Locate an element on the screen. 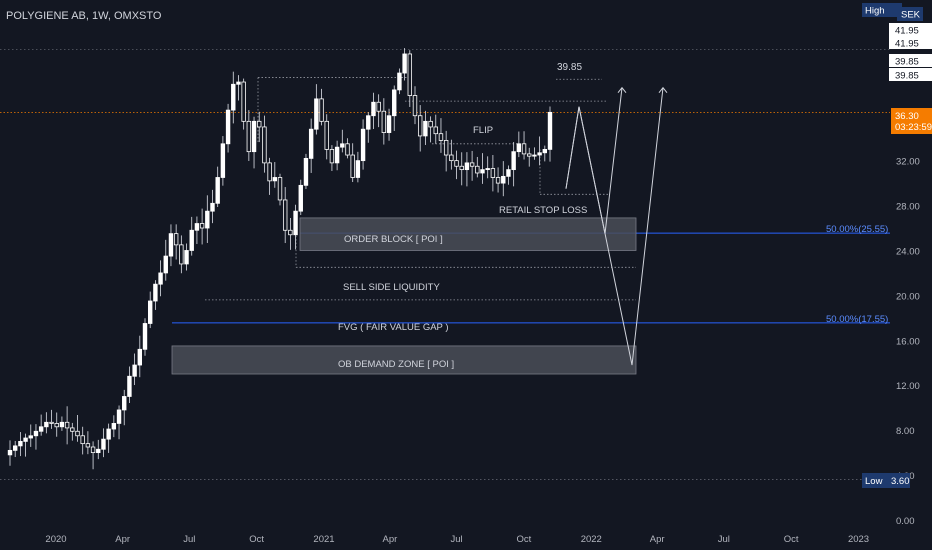 The height and width of the screenshot is (550, 932). ob-demand-zone-label: OB DEMAND ZONE [ POI ] is located at coordinates (396, 364).